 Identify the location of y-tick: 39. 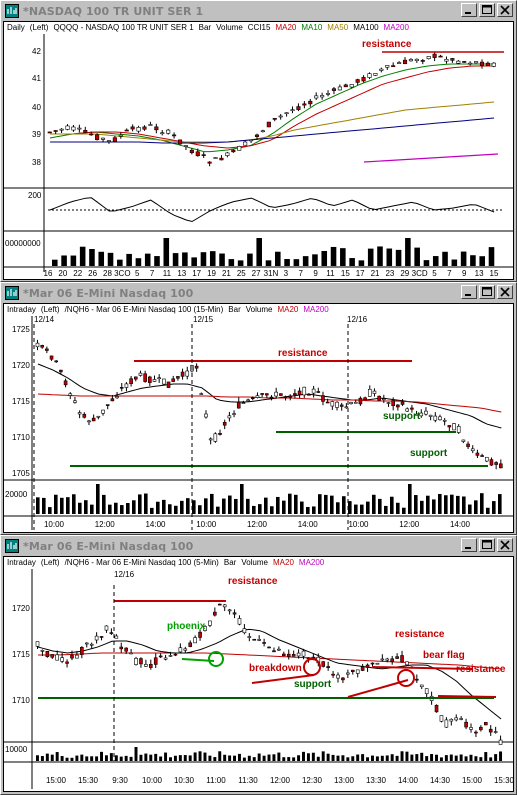
(36, 134).